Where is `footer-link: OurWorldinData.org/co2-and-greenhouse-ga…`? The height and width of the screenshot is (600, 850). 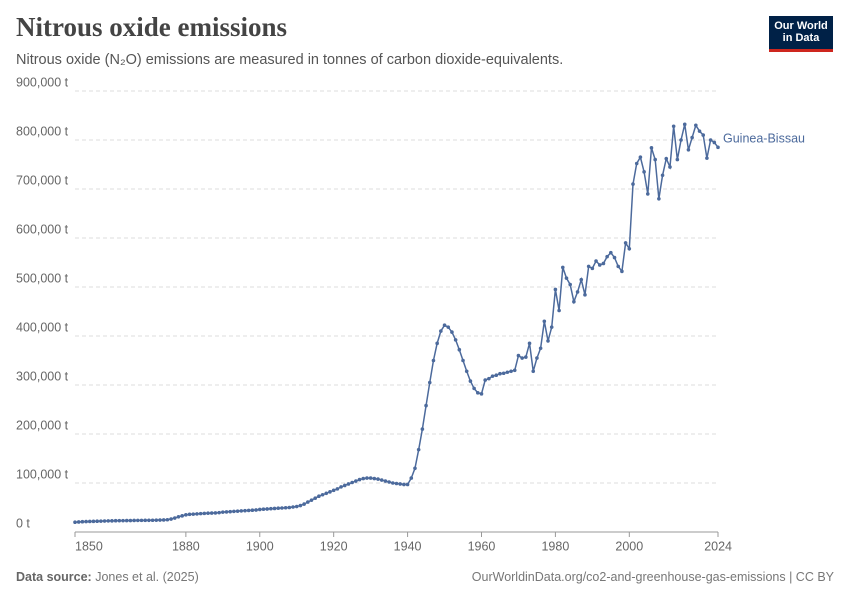 footer-link: OurWorldinData.org/co2-and-greenhouse-ga… is located at coordinates (652, 577).